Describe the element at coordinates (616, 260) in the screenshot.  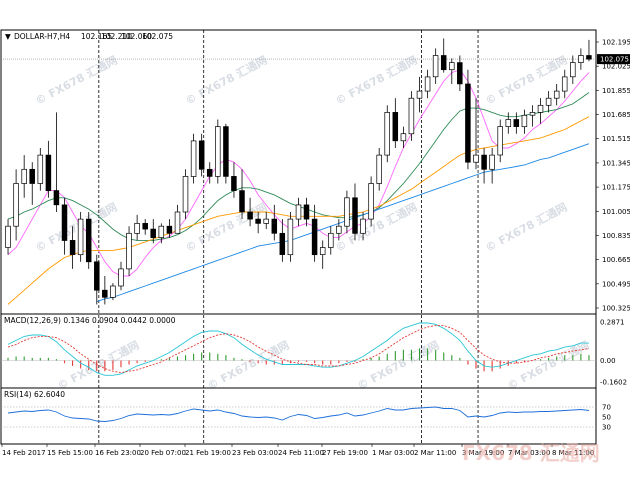
I see `price-y-tick-label: 100.665` at that location.